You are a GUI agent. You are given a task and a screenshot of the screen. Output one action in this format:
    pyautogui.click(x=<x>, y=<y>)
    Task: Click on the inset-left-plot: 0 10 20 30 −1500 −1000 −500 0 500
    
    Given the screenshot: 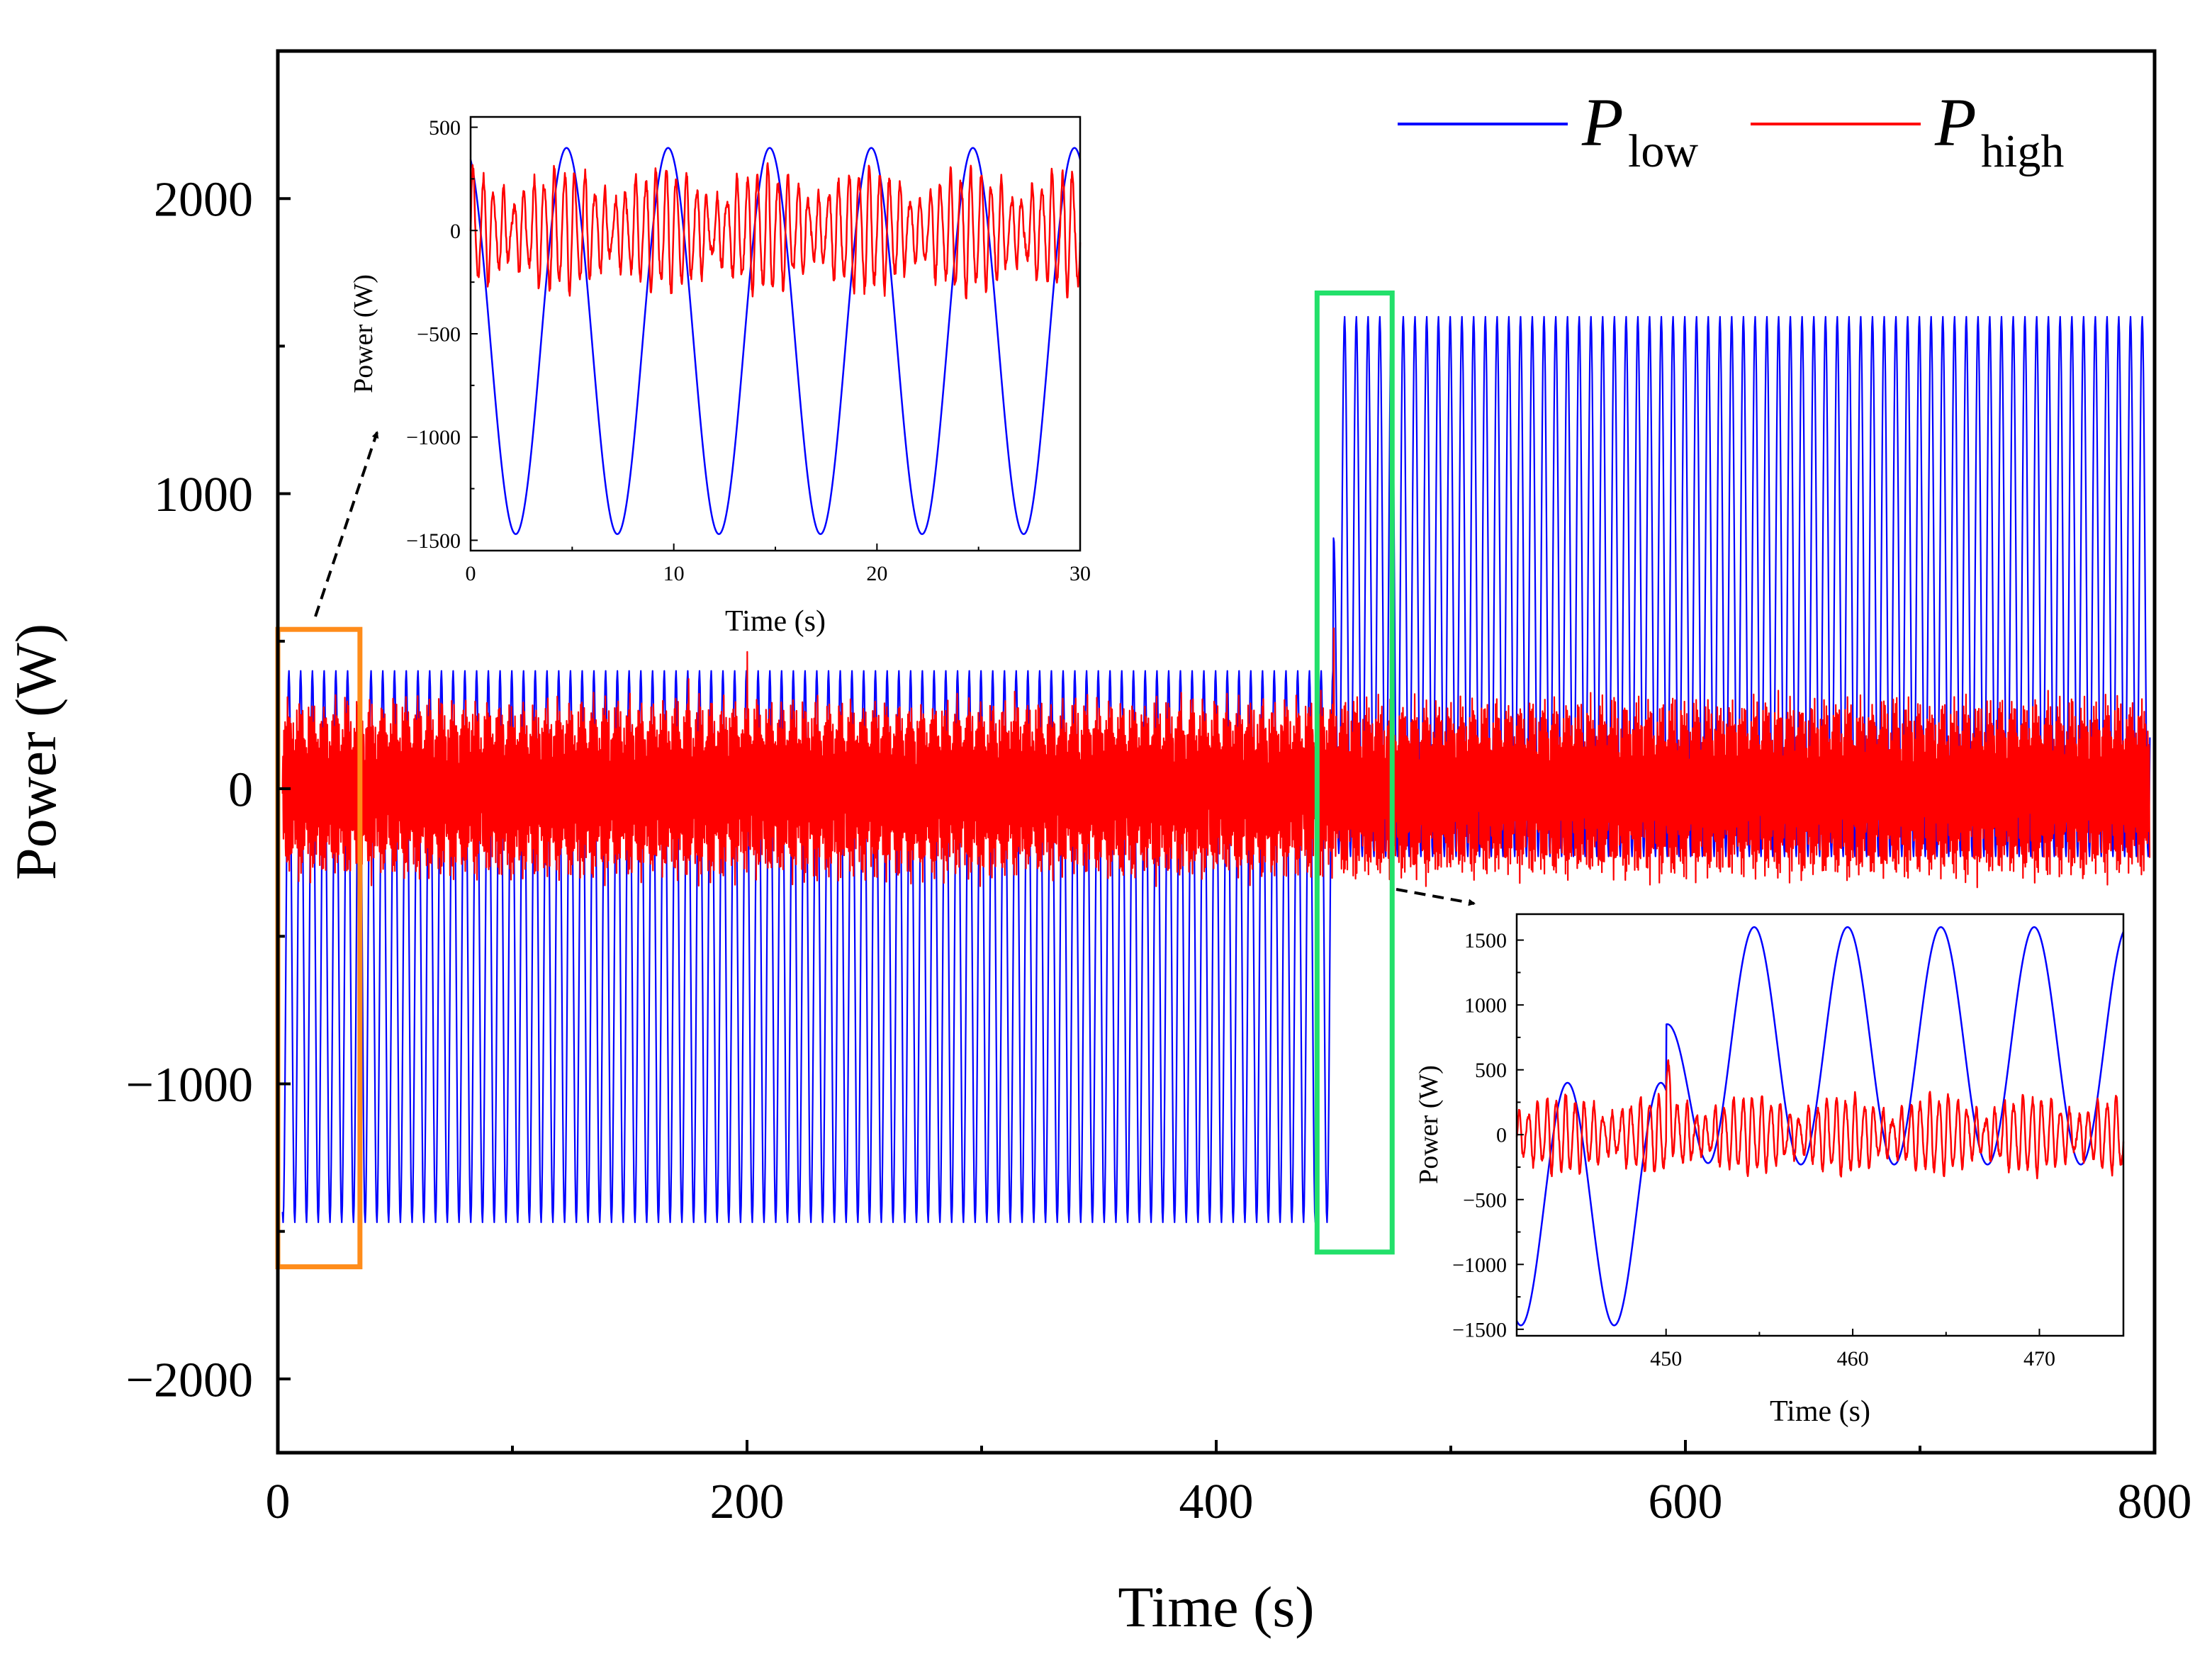 What is the action you would take?
    pyautogui.click(x=748, y=350)
    